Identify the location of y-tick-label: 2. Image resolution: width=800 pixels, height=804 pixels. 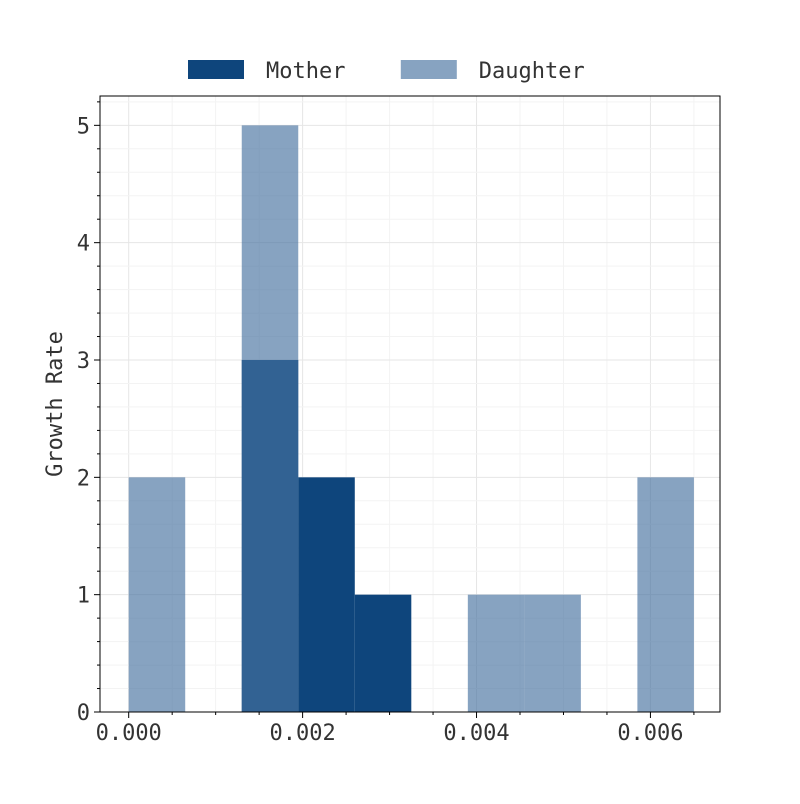
(83, 478).